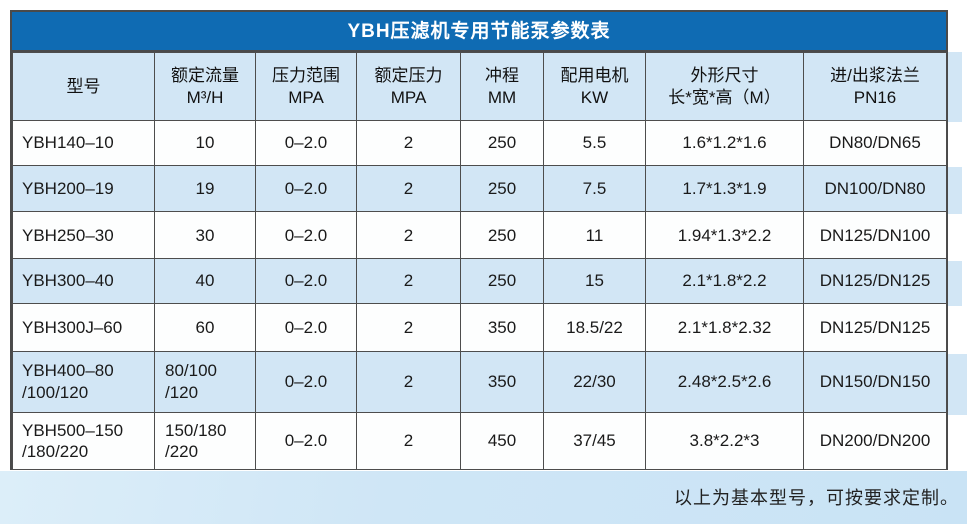 This screenshot has height=524, width=967. Describe the element at coordinates (83, 281) in the screenshot. I see `cell-model: YBH300–40` at that location.